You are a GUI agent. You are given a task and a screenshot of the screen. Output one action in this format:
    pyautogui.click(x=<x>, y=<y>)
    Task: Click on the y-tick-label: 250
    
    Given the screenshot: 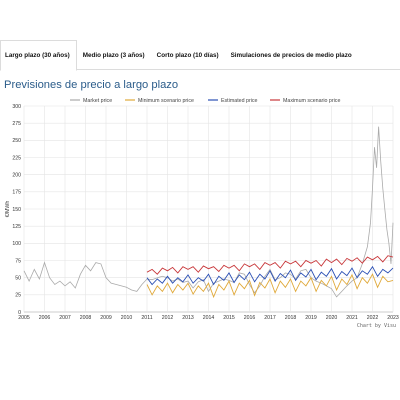 What is the action you would take?
    pyautogui.click(x=16, y=141)
    